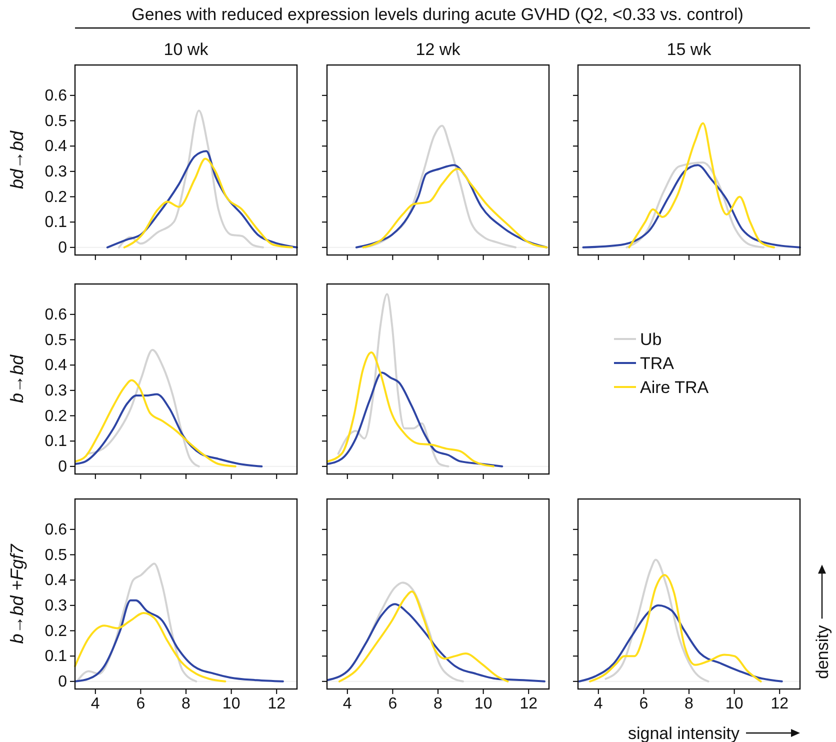 This screenshot has height=742, width=836. What do you see at coordinates (17, 593) in the screenshot?
I see `y-axis-title: b→bd +Fgf7` at bounding box center [17, 593].